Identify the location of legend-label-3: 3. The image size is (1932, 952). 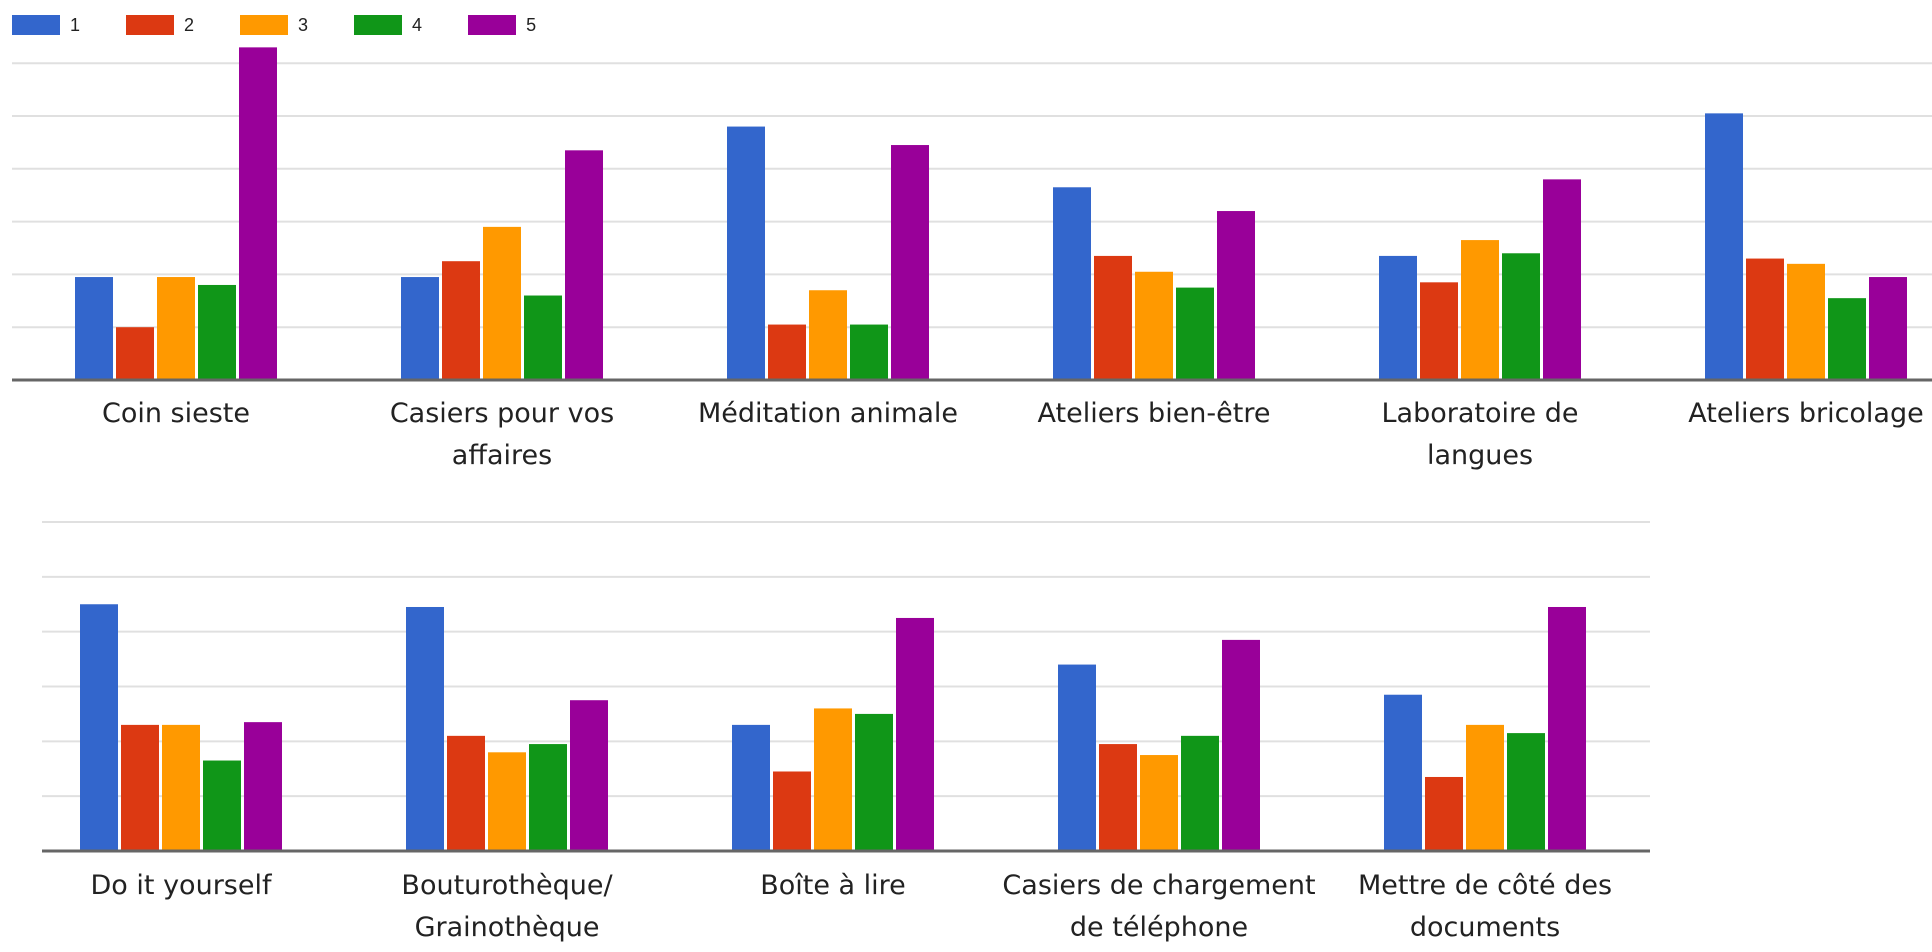
(303, 24).